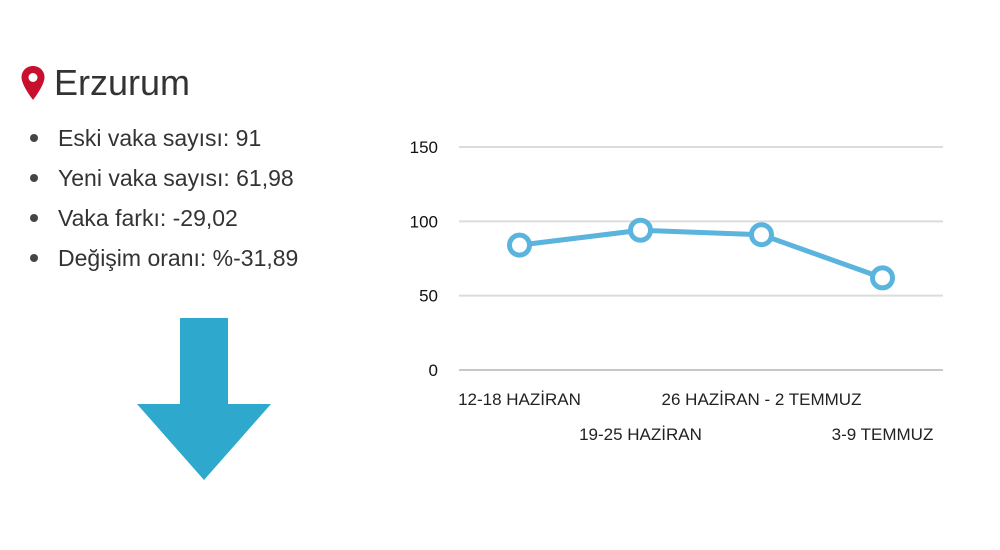  I want to click on y-tick-label: 0, so click(433, 370).